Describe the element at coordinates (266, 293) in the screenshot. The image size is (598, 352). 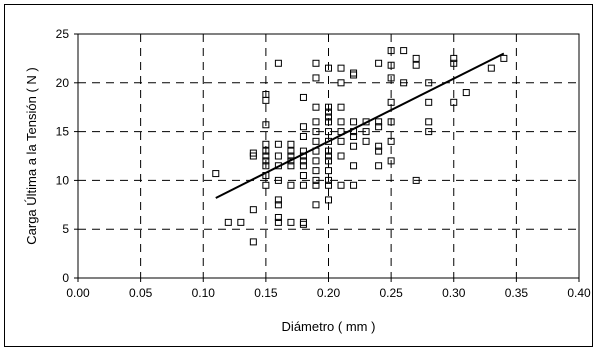
I see `x-tick-label: 0.15` at that location.